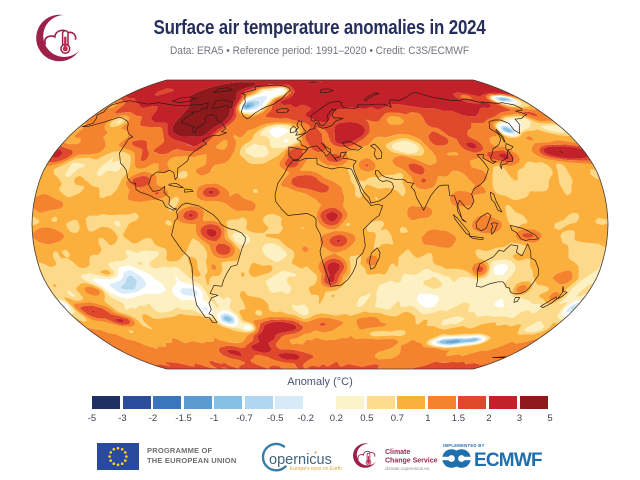 This screenshot has width=640, height=480. What do you see at coordinates (411, 461) in the screenshot?
I see `svg-text: Change Service` at bounding box center [411, 461].